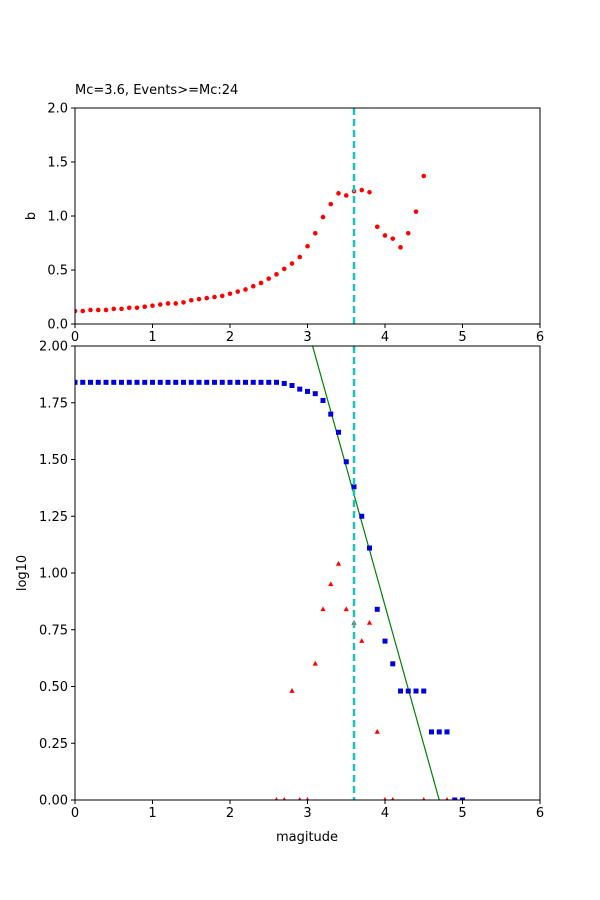 The width and height of the screenshot is (600, 900). Describe the element at coordinates (53, 630) in the screenshot. I see `y-tick-label: 0.75` at that location.